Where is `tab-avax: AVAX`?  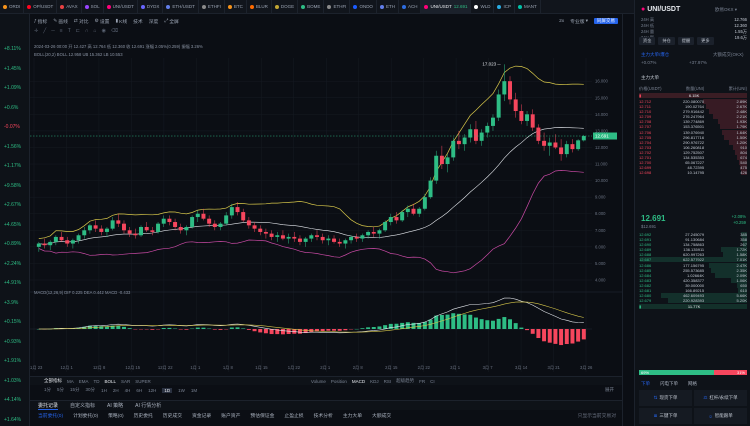 tab-avax: AVAX is located at coordinates (69, 7).